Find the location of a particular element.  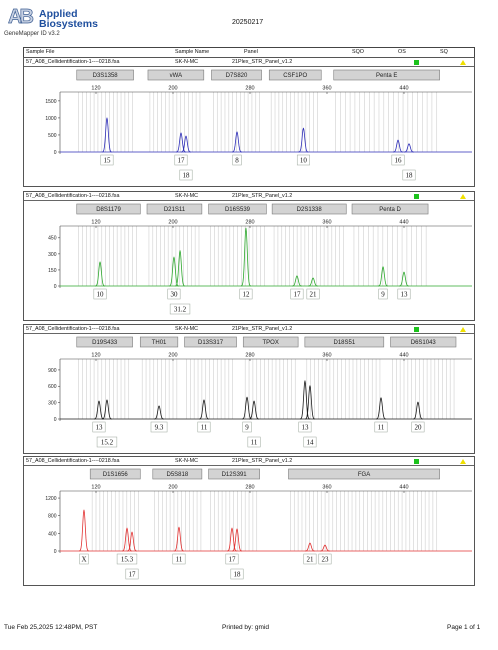

sample-file: 57_A08_Cellidentification-1----0218.fsa is located at coordinates (73, 62).